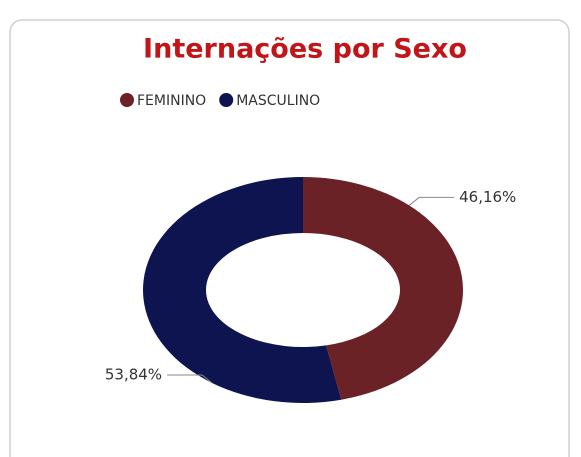  What do you see at coordinates (278, 101) in the screenshot?
I see `legend-label: MASCULINO` at bounding box center [278, 101].